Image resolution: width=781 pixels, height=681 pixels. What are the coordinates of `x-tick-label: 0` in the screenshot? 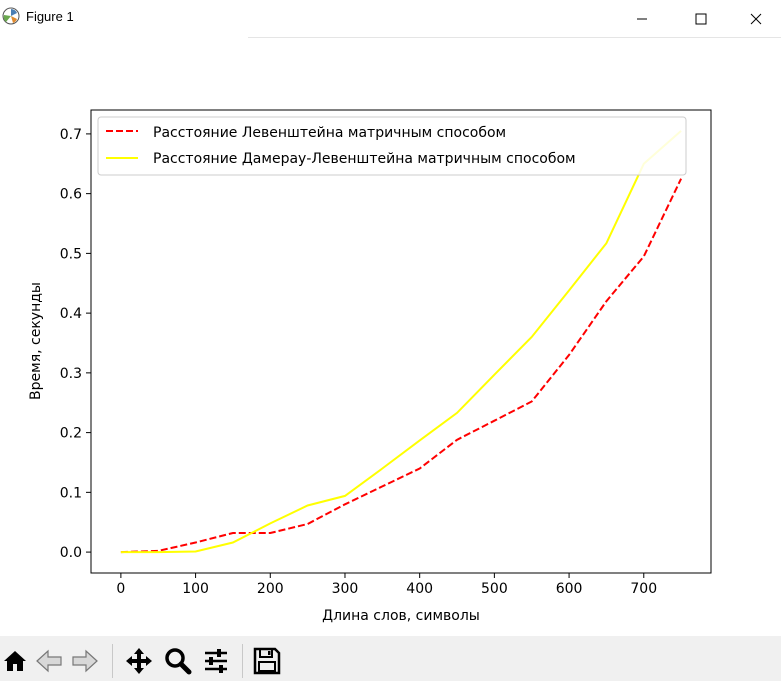 It's located at (120, 589).